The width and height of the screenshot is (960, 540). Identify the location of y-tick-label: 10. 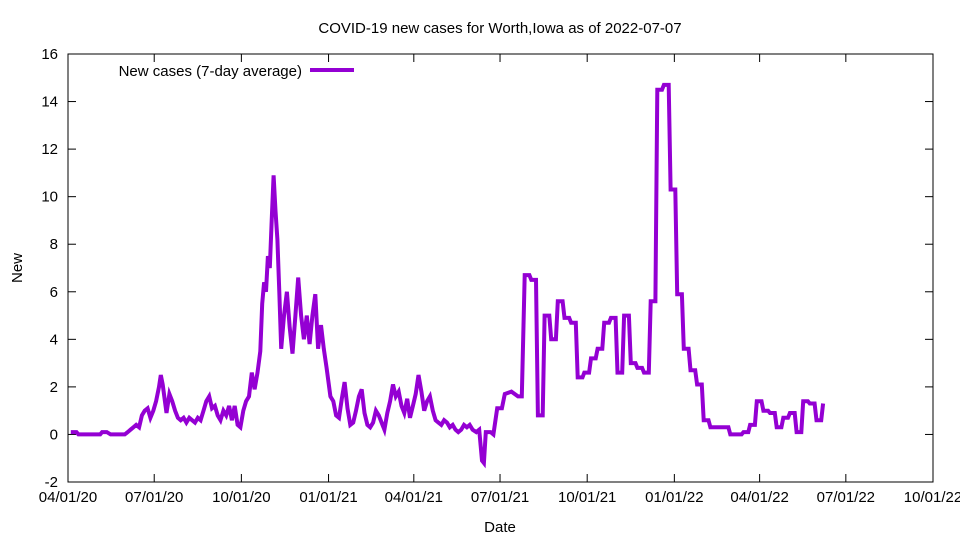
(49, 197).